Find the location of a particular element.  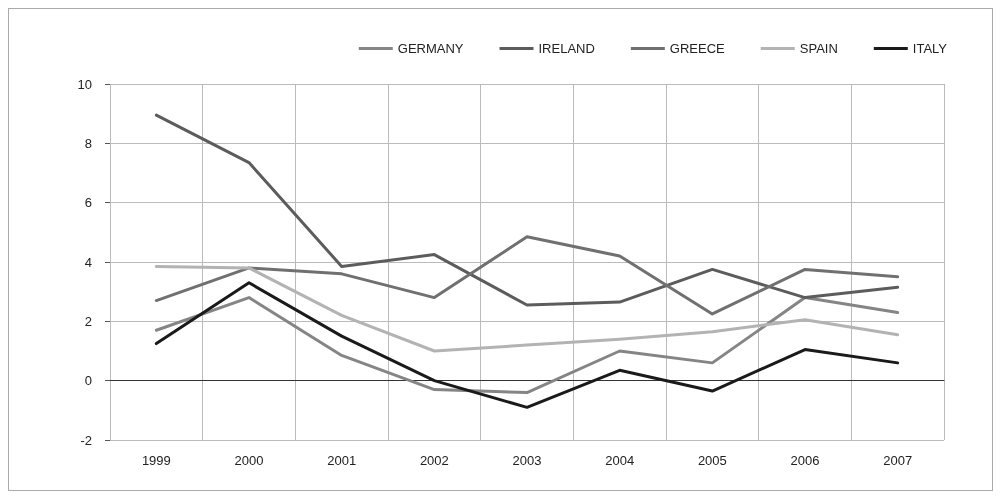

y-tick-label: 10 is located at coordinates (84, 84).